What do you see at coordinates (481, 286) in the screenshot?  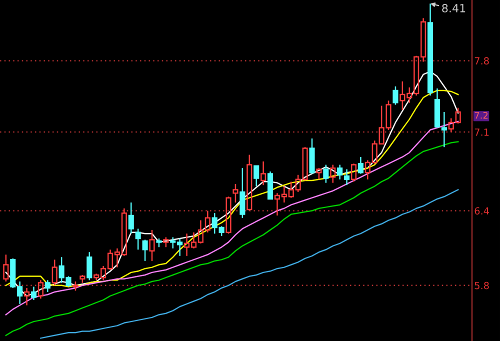 I see `y-tick-label: 5.8` at bounding box center [481, 286].